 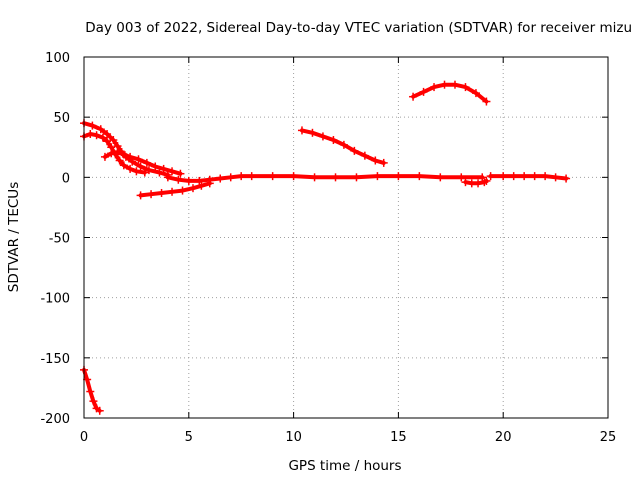 I want to click on y-tick-label: 0, so click(x=66, y=178).